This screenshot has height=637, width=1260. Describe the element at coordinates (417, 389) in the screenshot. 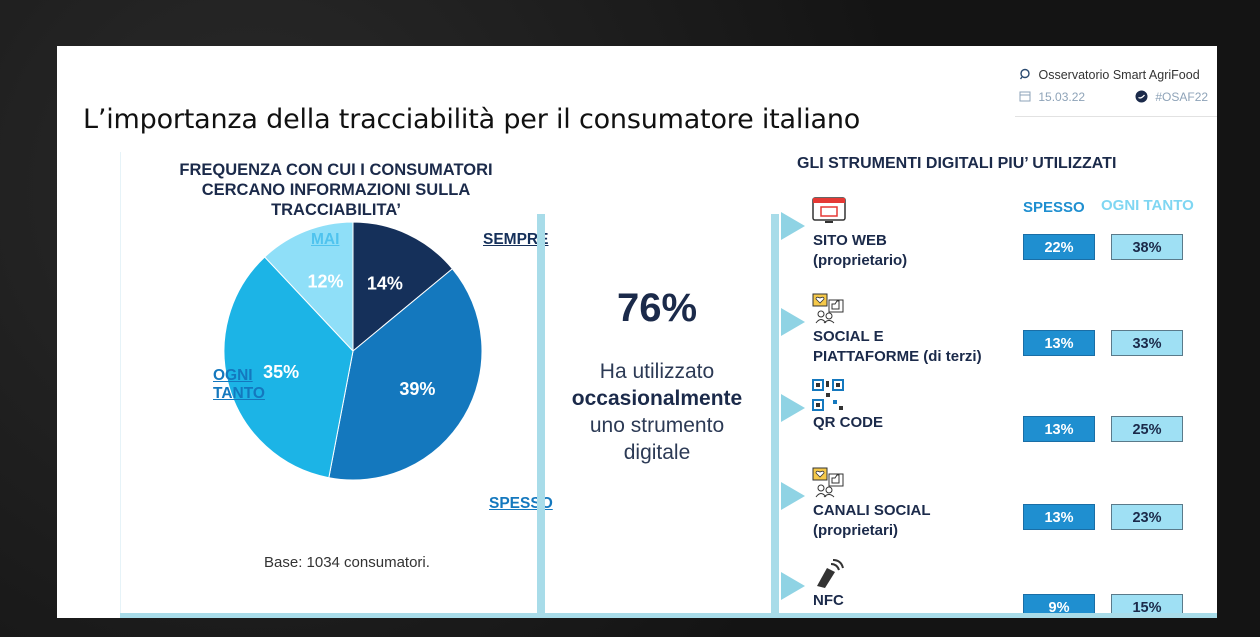

I see `pie-value-label: 39%` at that location.